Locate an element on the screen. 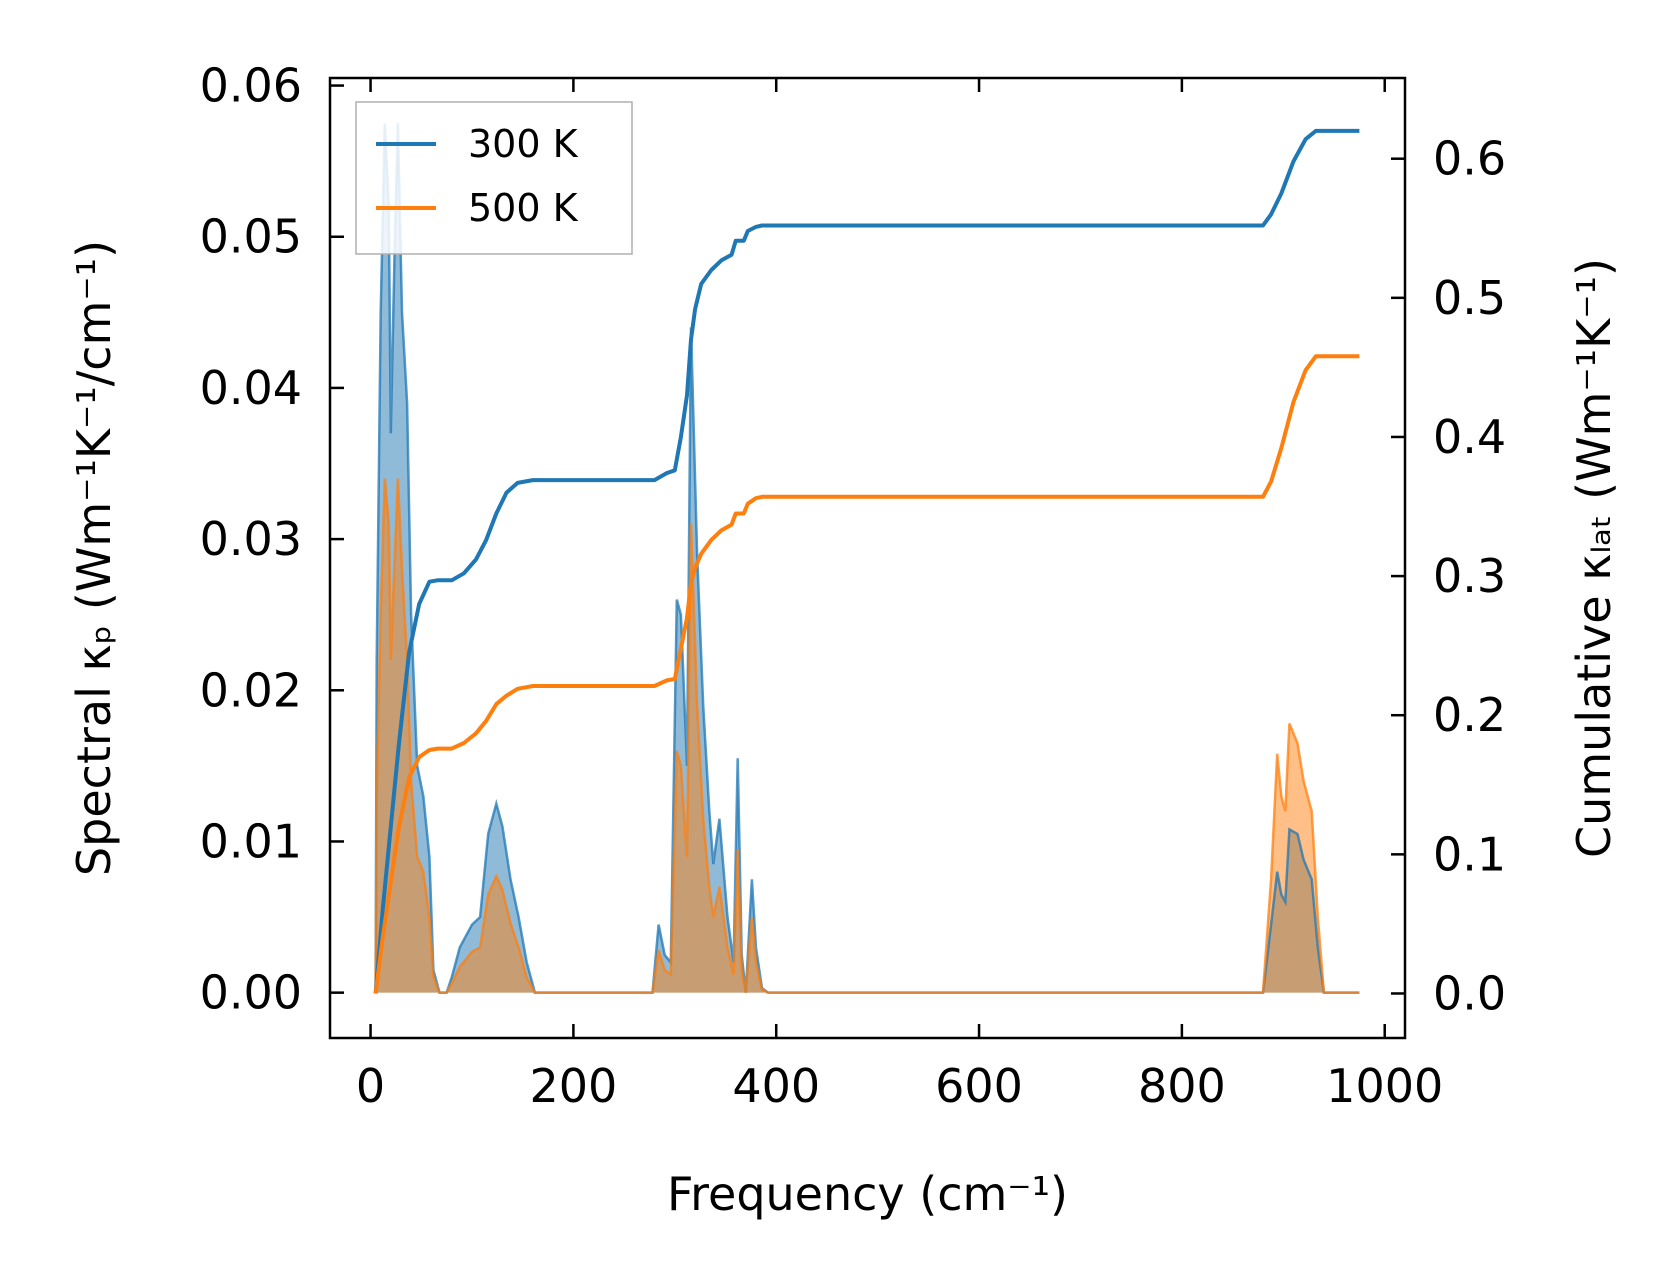  x-tick-label: 0 is located at coordinates (370, 1086).